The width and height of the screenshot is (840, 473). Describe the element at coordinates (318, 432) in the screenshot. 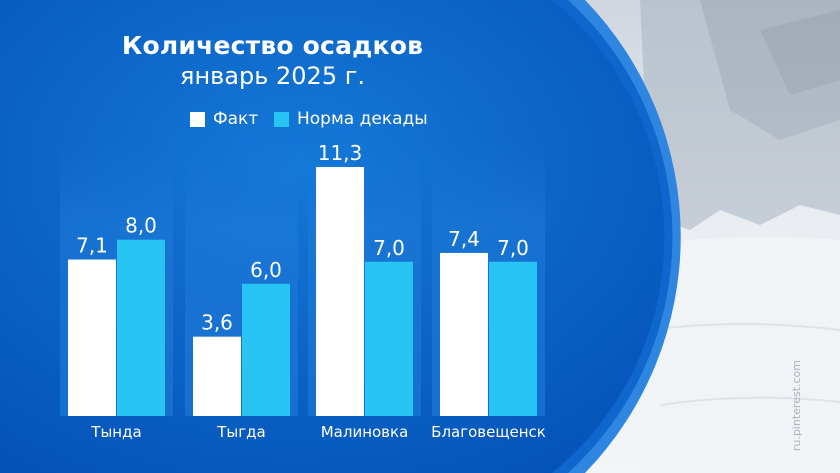

I see `category-labels: Тында Тыгда Малиновка Благовещенск` at that location.